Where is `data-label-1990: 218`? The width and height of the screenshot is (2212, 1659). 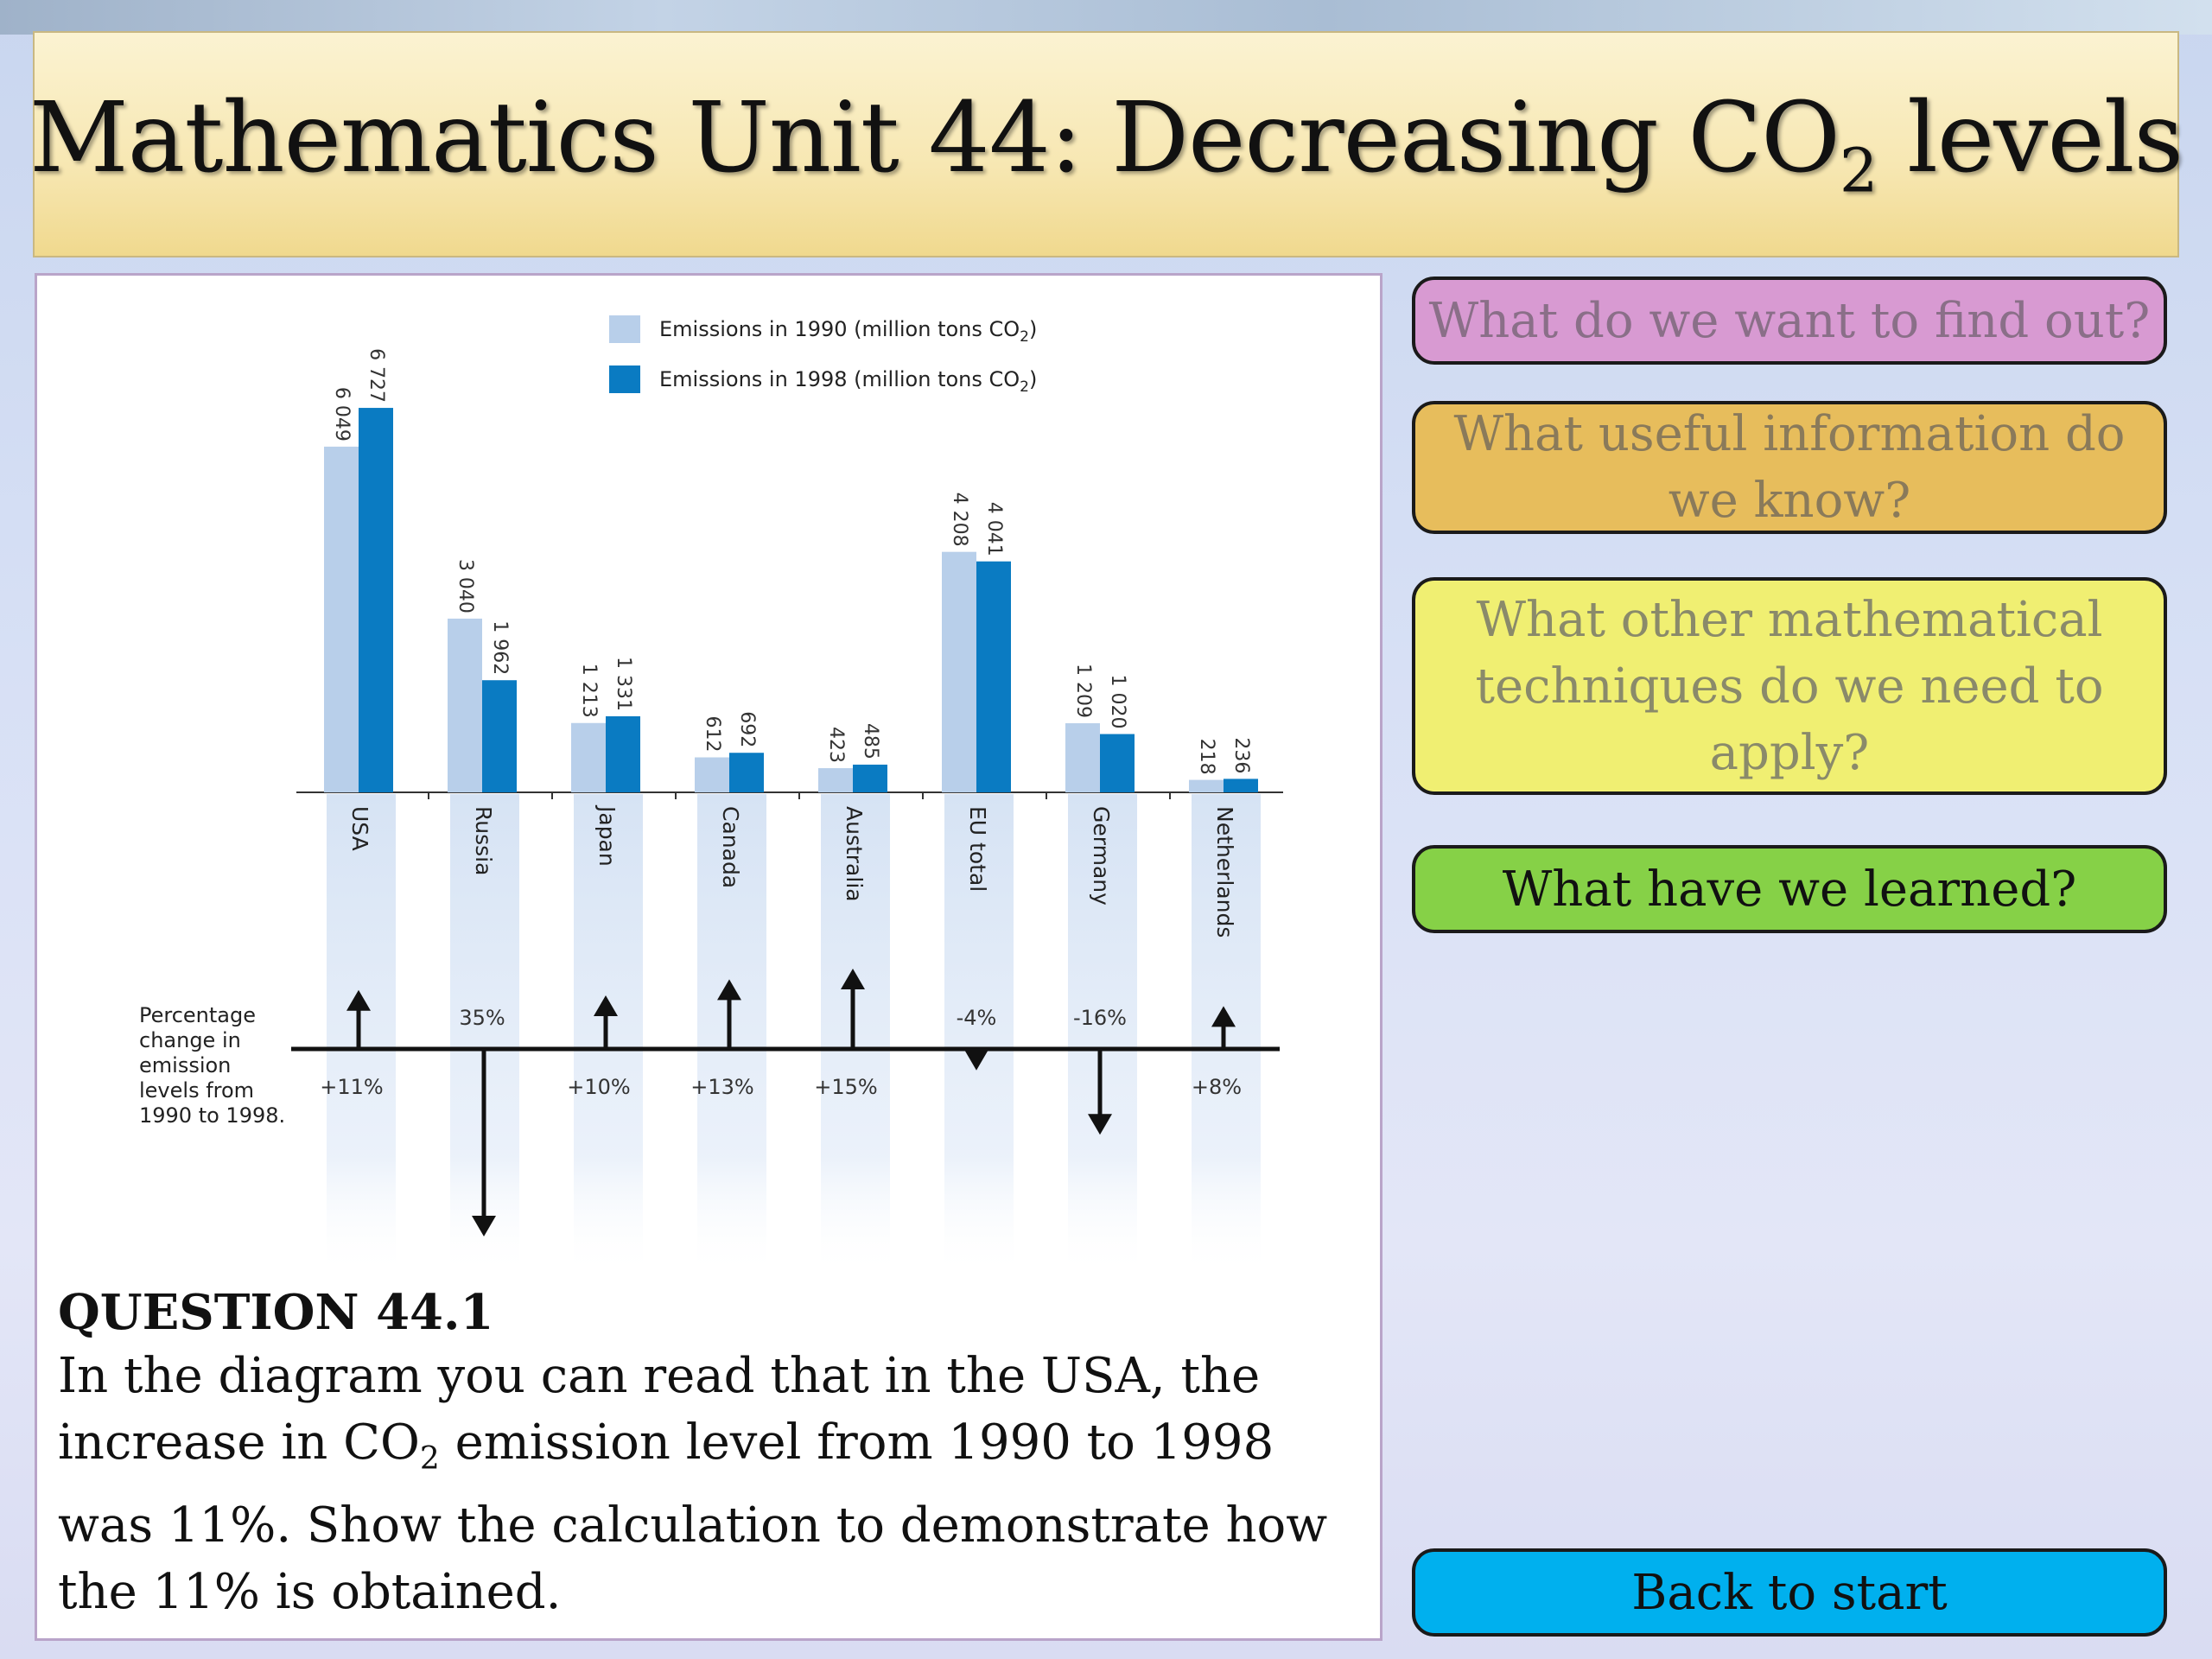
data-label-1990: 218 is located at coordinates (1206, 757).